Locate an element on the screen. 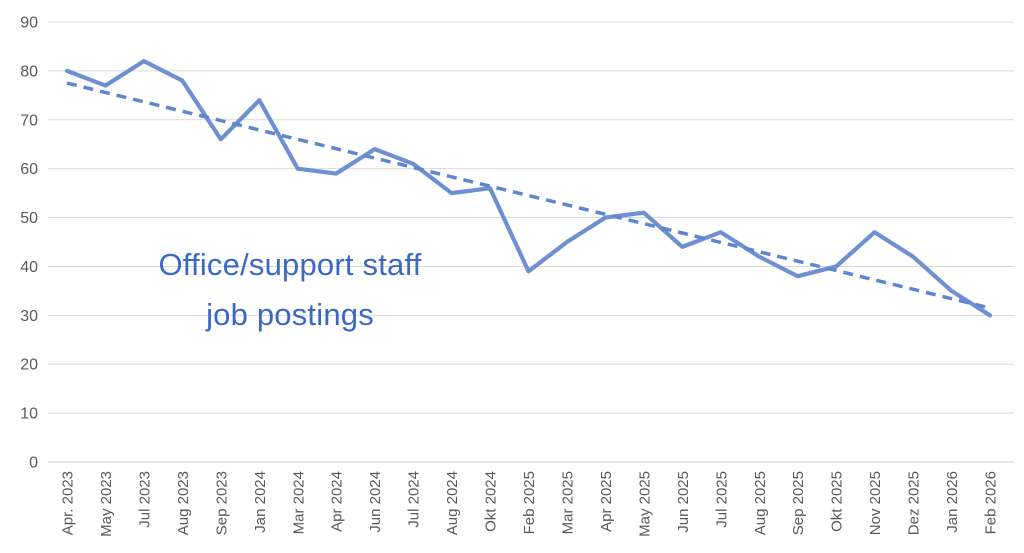 Image resolution: width=1024 pixels, height=553 pixels. x-tick-label: Jan 2024 is located at coordinates (260, 502).